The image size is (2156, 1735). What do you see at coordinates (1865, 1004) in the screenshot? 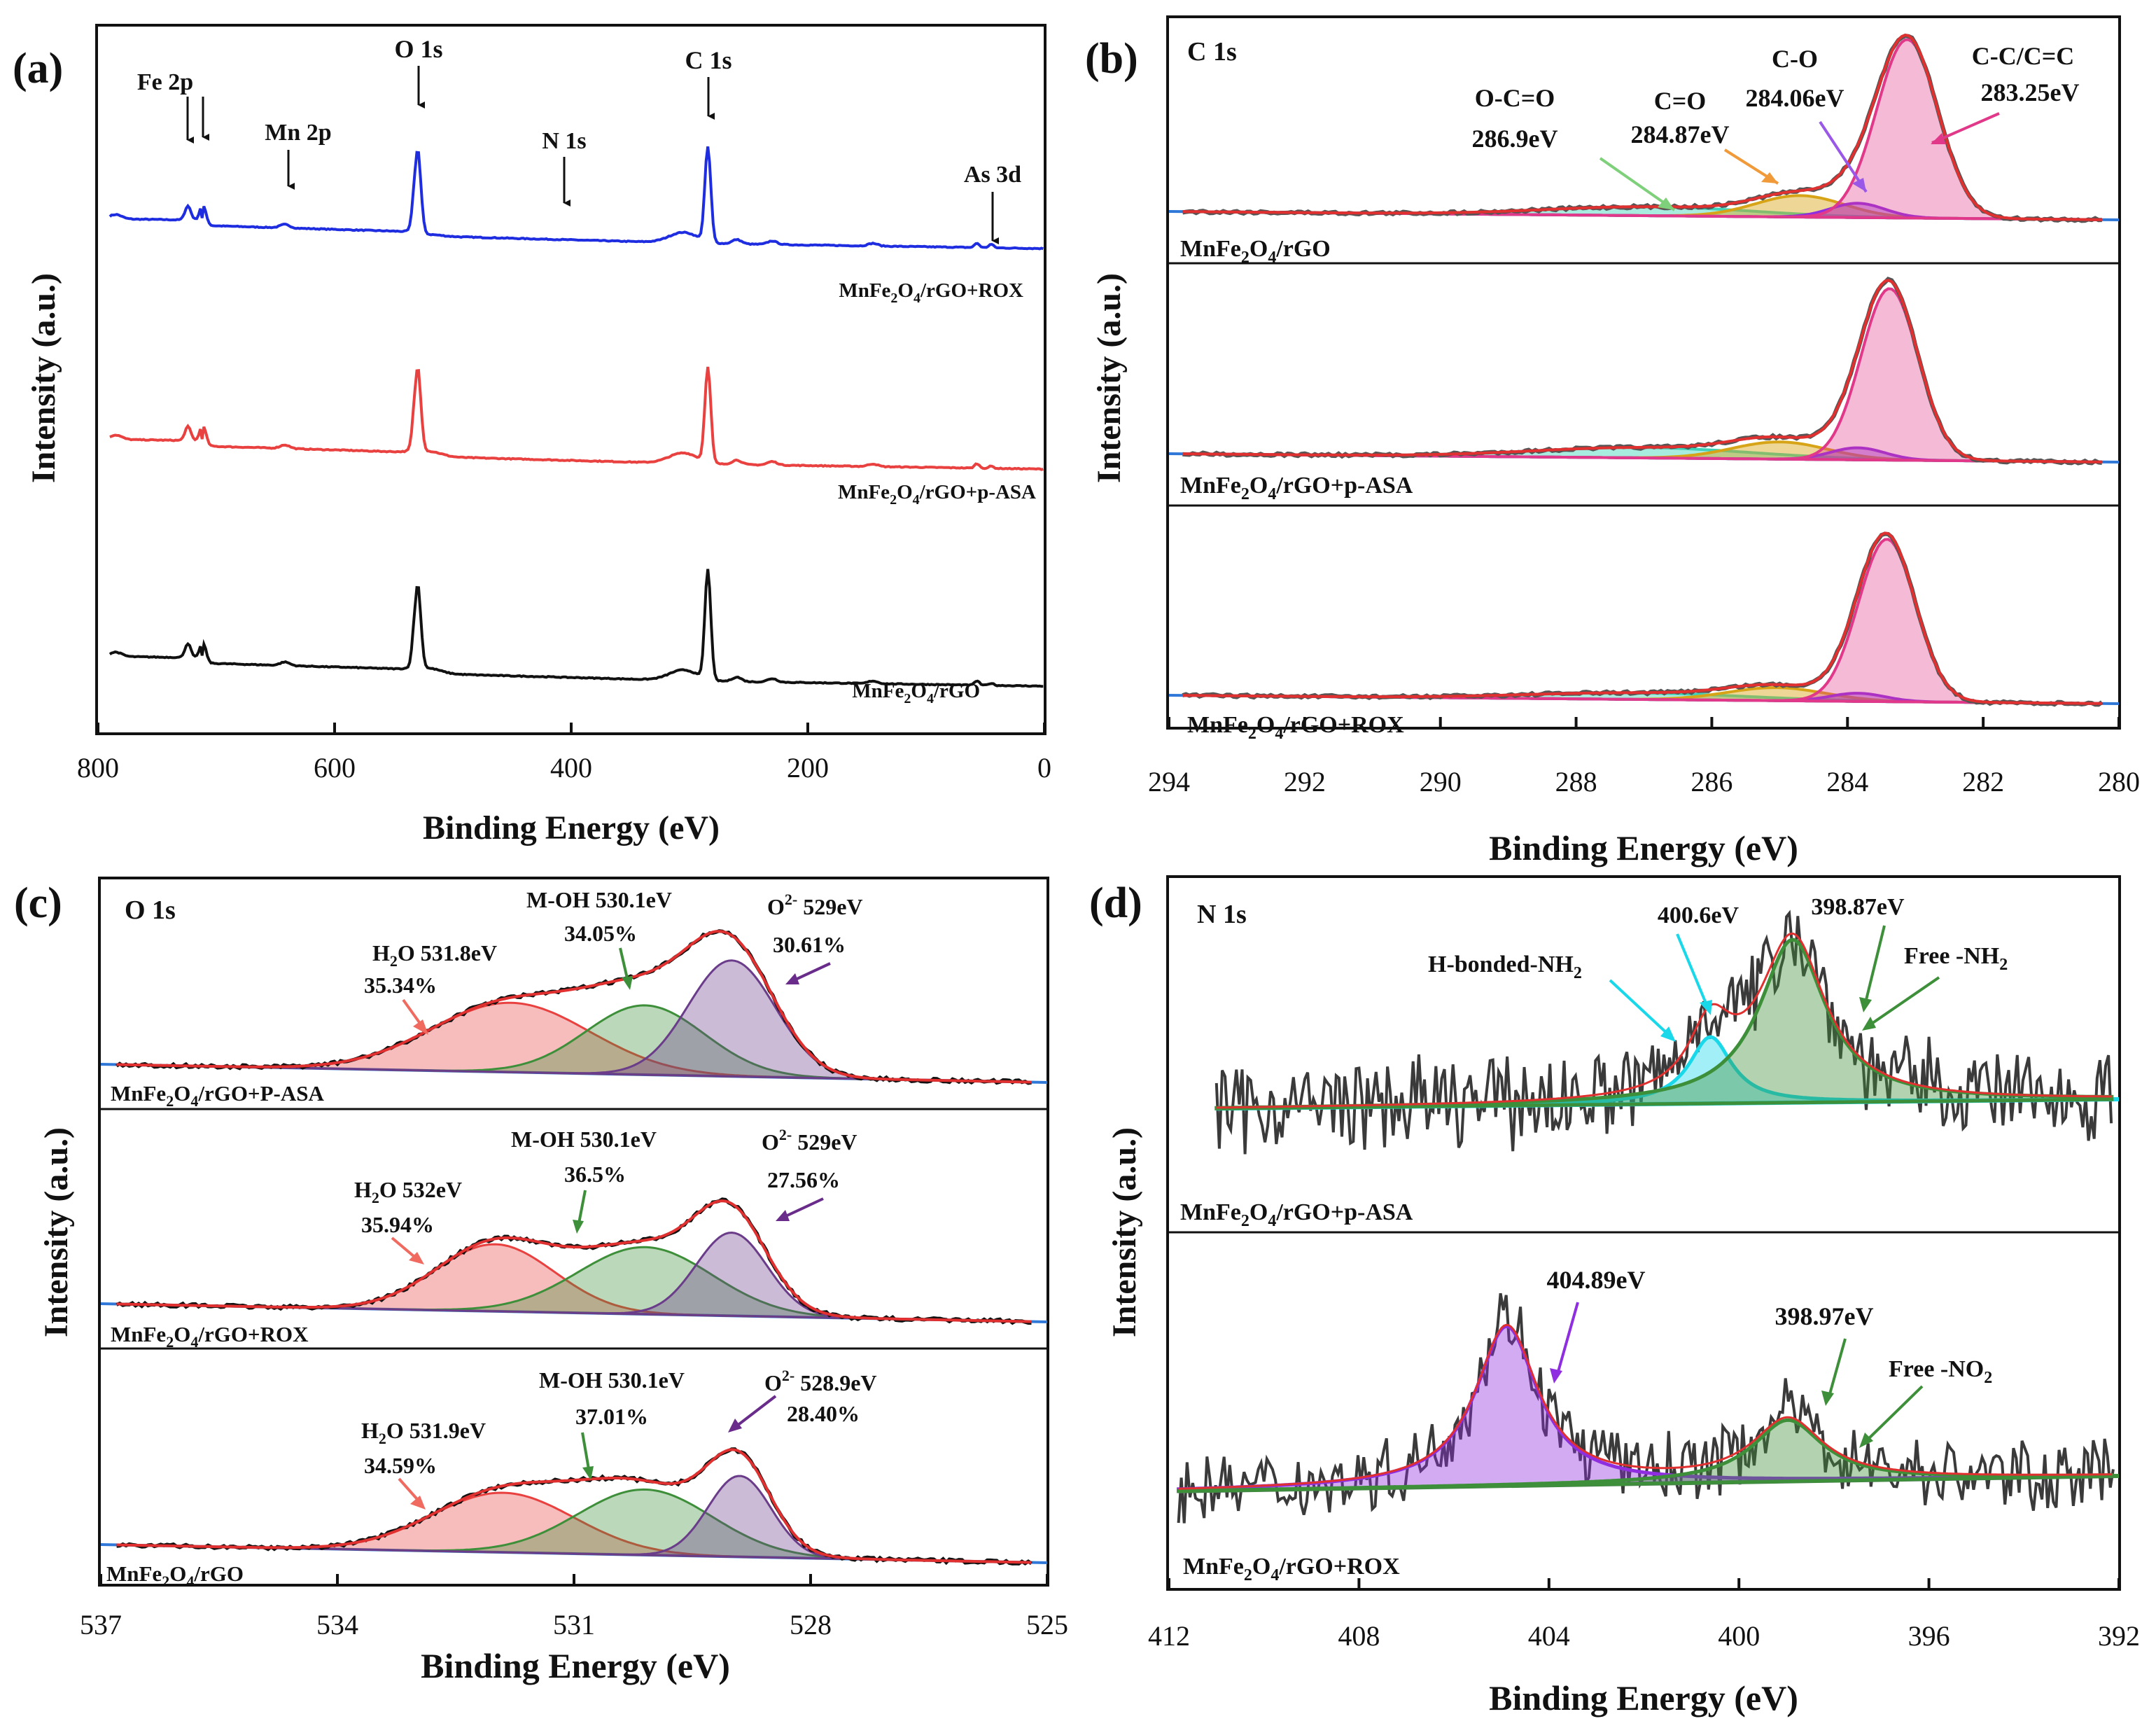
I see `arrowhead-n1s-1-peak2-a` at bounding box center [1865, 1004].